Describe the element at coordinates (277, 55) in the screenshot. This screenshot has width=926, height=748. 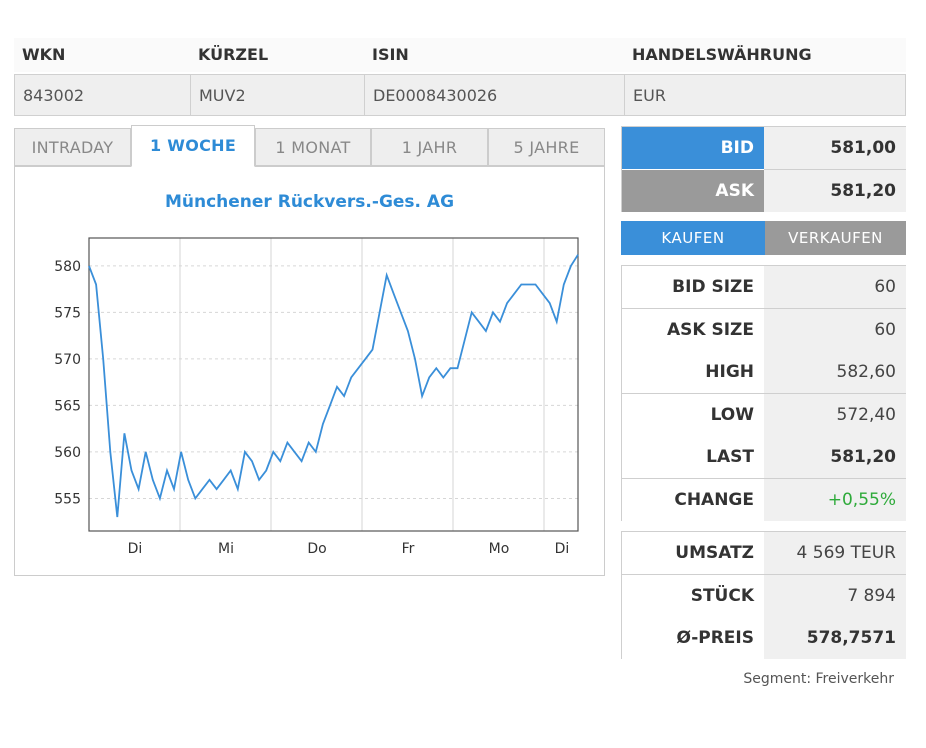
I see `header-label-kuerzel: KÜRZEL` at that location.